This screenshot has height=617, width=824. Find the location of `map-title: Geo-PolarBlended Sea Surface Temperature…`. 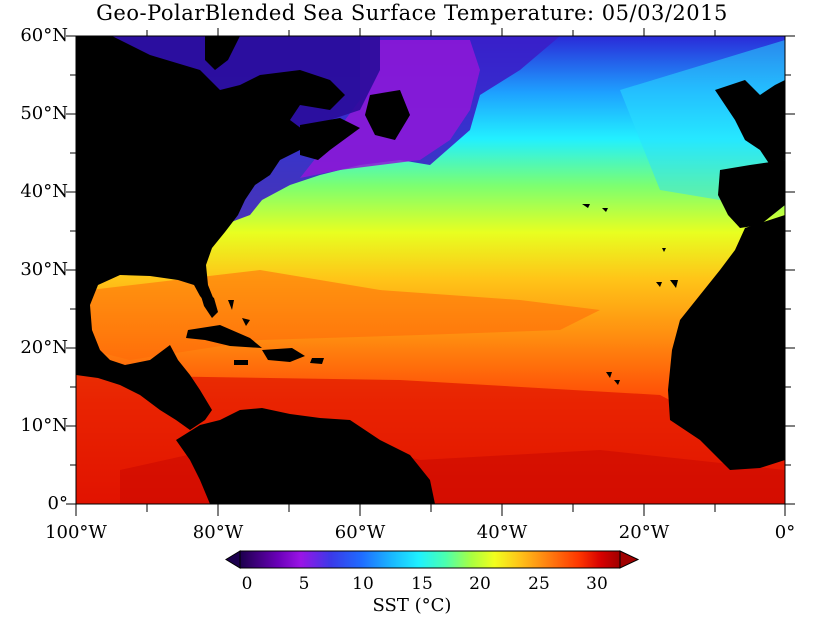

map-title: Geo-PolarBlended Sea Surface Temperature… is located at coordinates (412, 13).